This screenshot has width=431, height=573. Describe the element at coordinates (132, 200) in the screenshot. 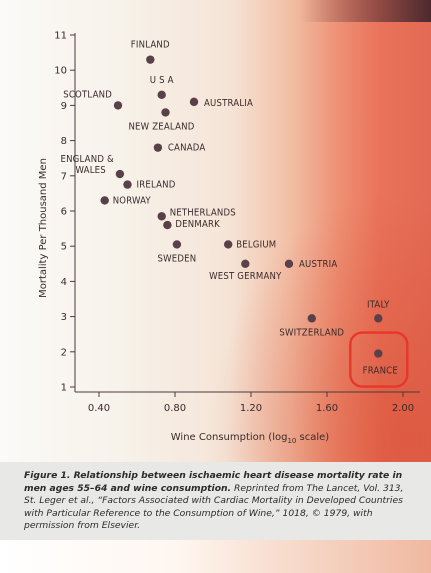

I see `label-norway: NORWAY` at that location.